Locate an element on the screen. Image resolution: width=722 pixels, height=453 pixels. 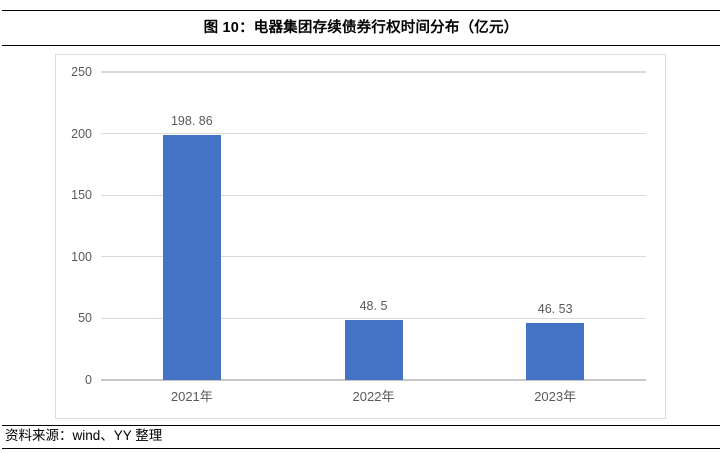
y-tick-label: 150 is located at coordinates (81, 195).